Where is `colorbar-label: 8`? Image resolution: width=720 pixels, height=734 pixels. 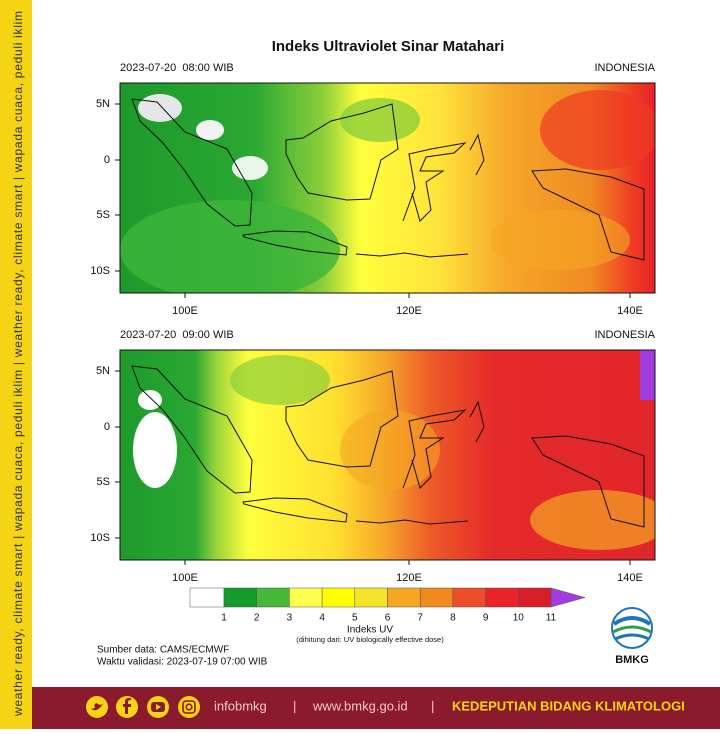 colorbar-label: 8 is located at coordinates (453, 618).